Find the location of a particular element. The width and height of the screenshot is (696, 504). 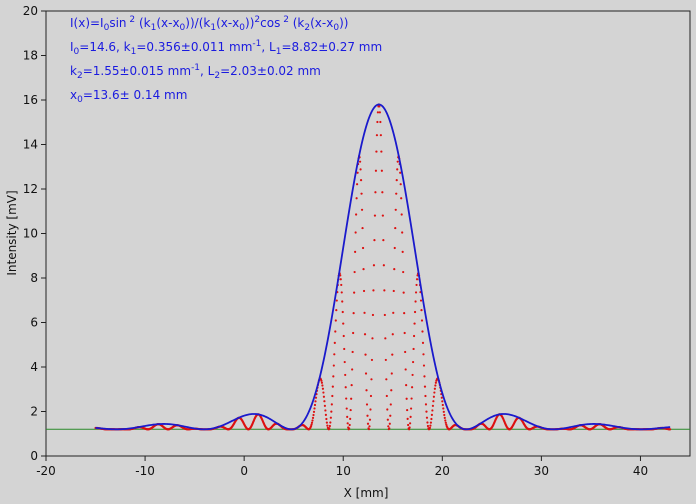

x-axis-label: X [mm] is located at coordinates (366, 493).